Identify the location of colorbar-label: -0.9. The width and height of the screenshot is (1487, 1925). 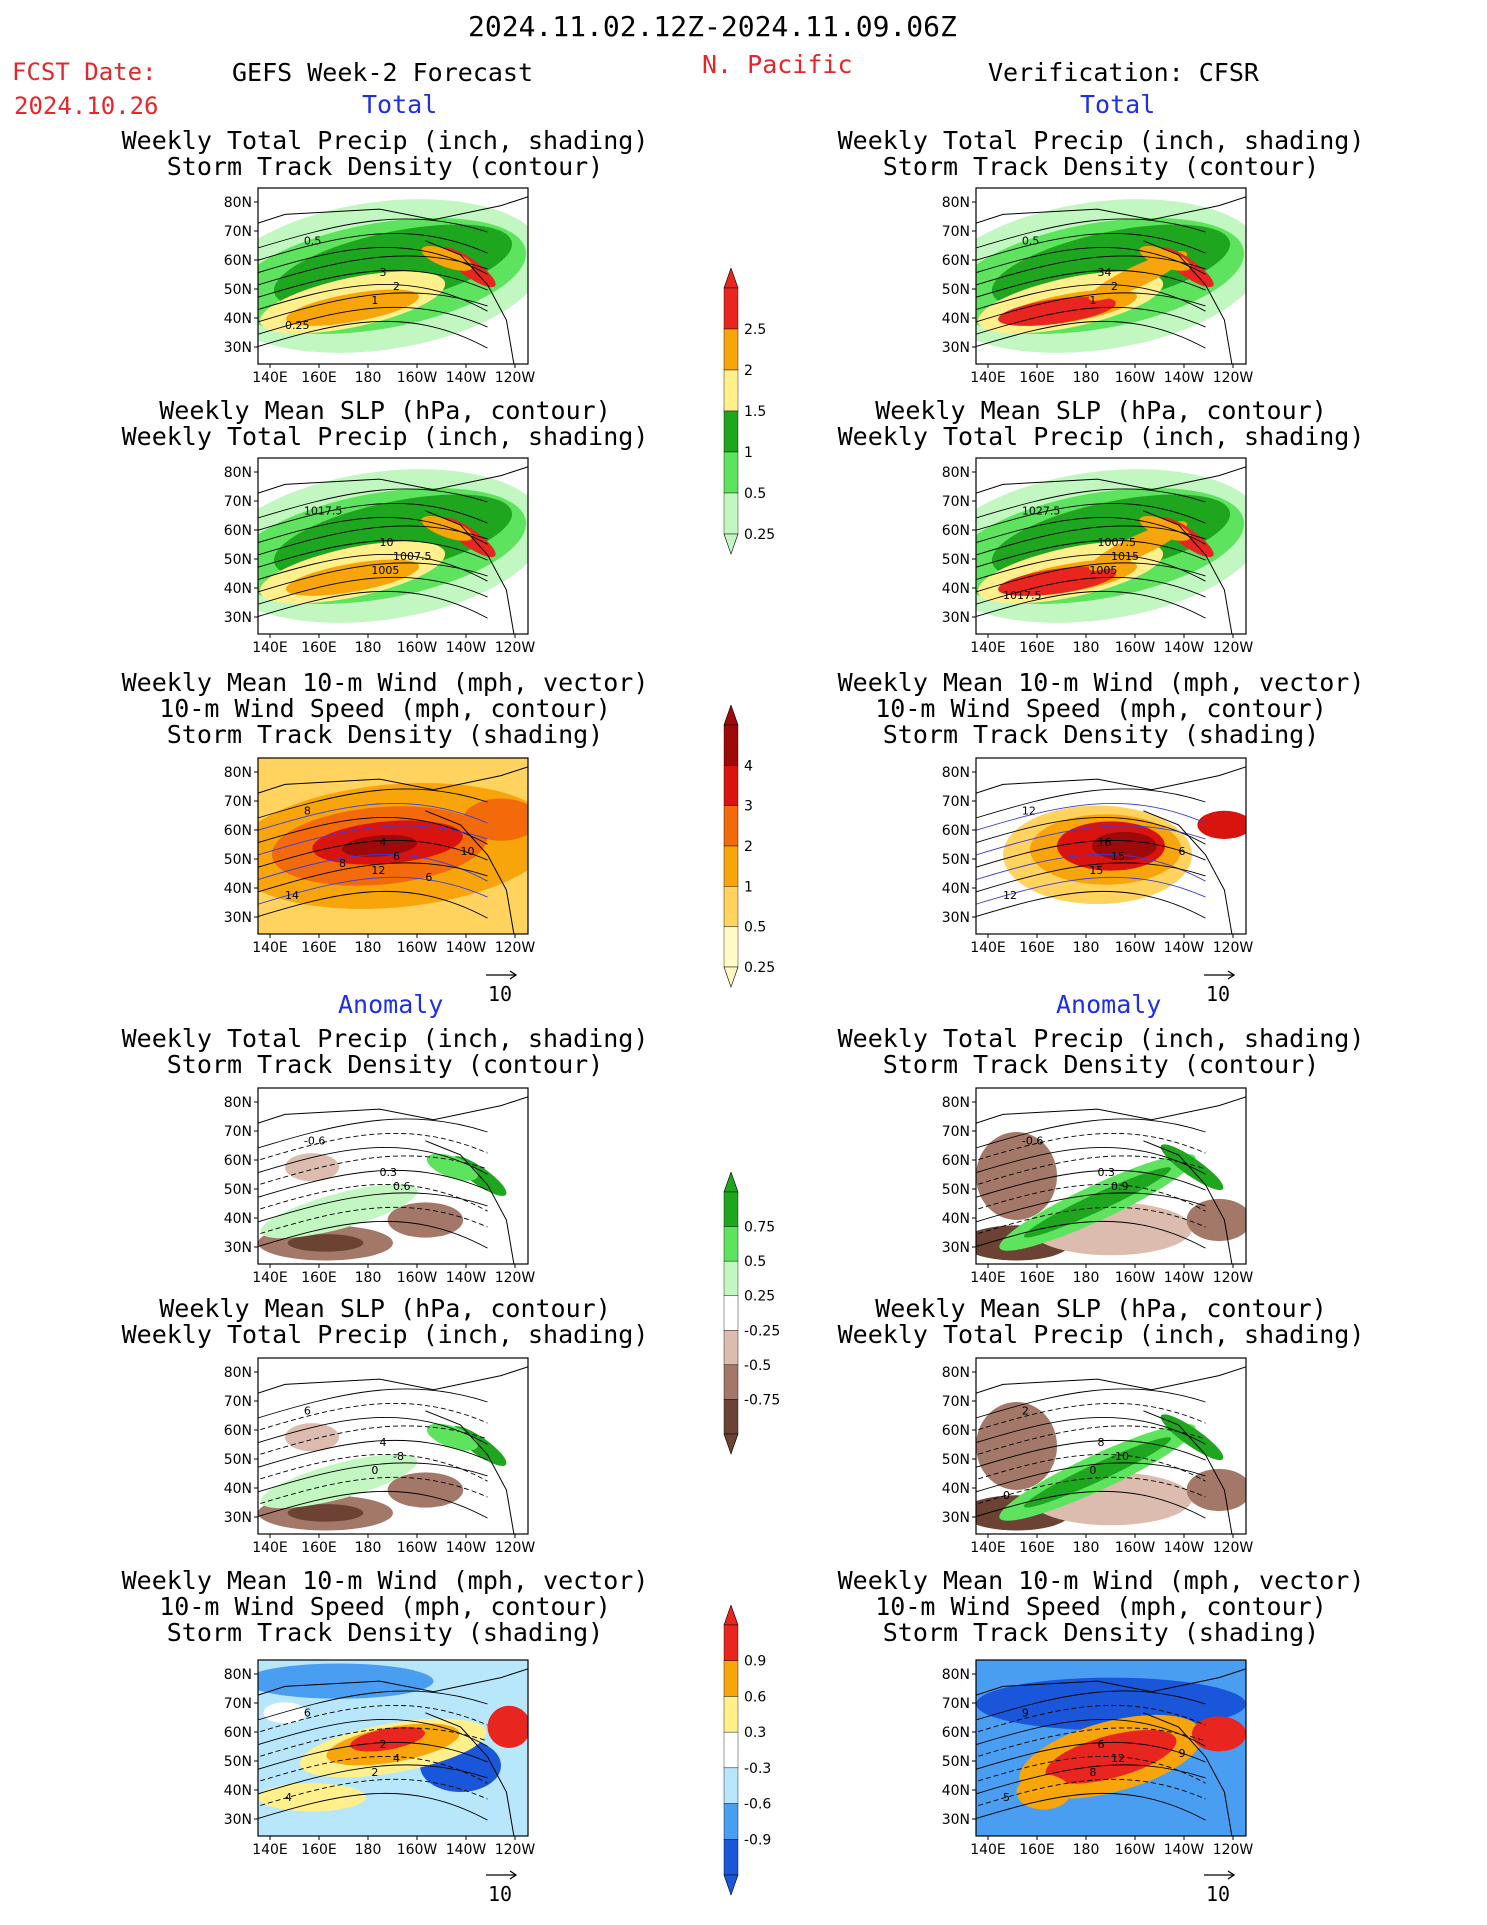
(757, 1840).